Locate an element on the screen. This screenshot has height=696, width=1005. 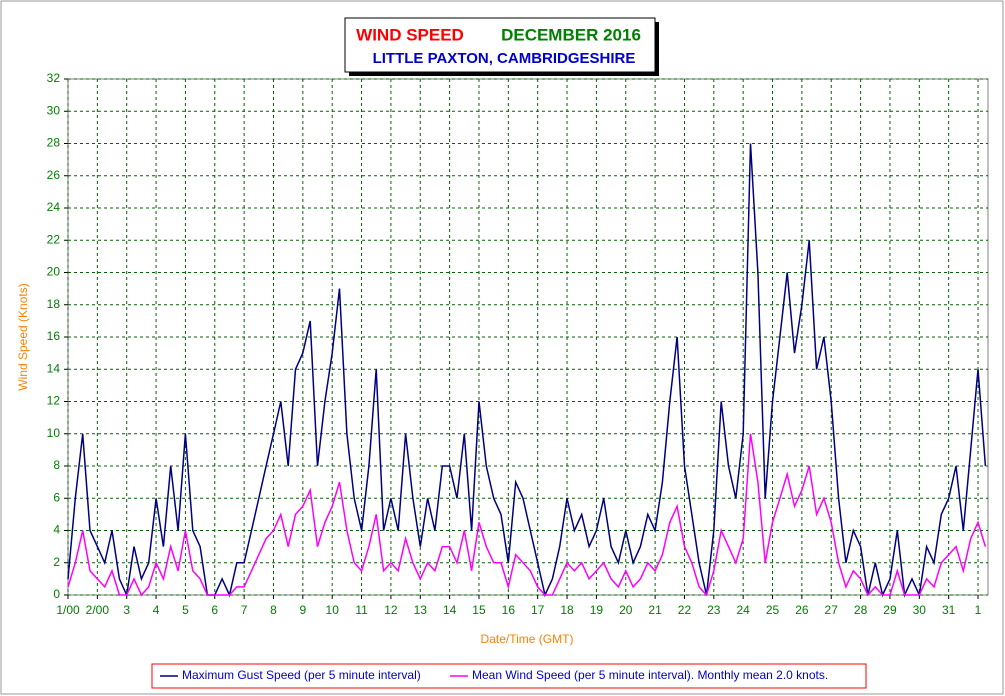
x-tick-label: 20 is located at coordinates (626, 610).